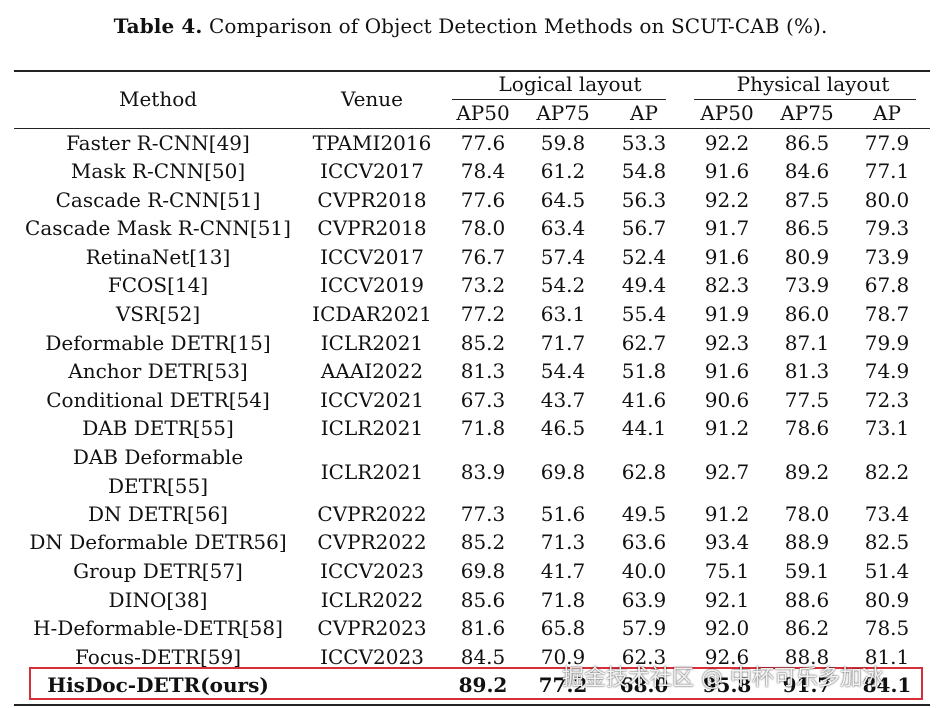 This screenshot has height=708, width=941. What do you see at coordinates (483, 657) in the screenshot?
I see `value-cell: 84.5` at bounding box center [483, 657].